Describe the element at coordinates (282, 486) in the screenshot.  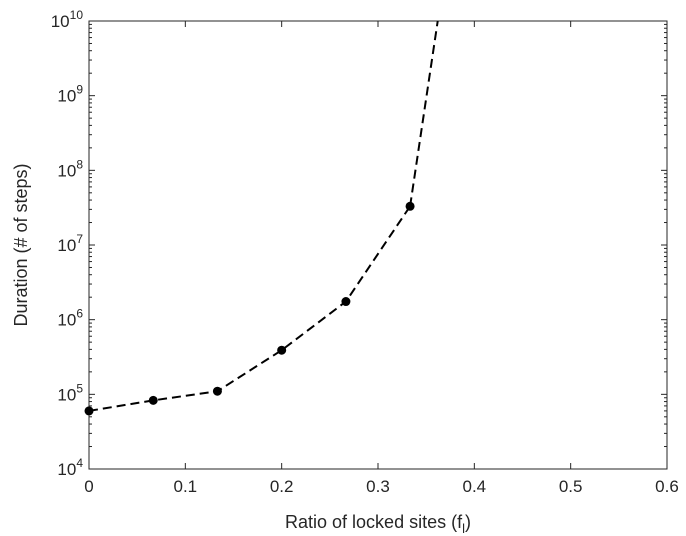
I see `x-tick-label: 0.2` at that location.